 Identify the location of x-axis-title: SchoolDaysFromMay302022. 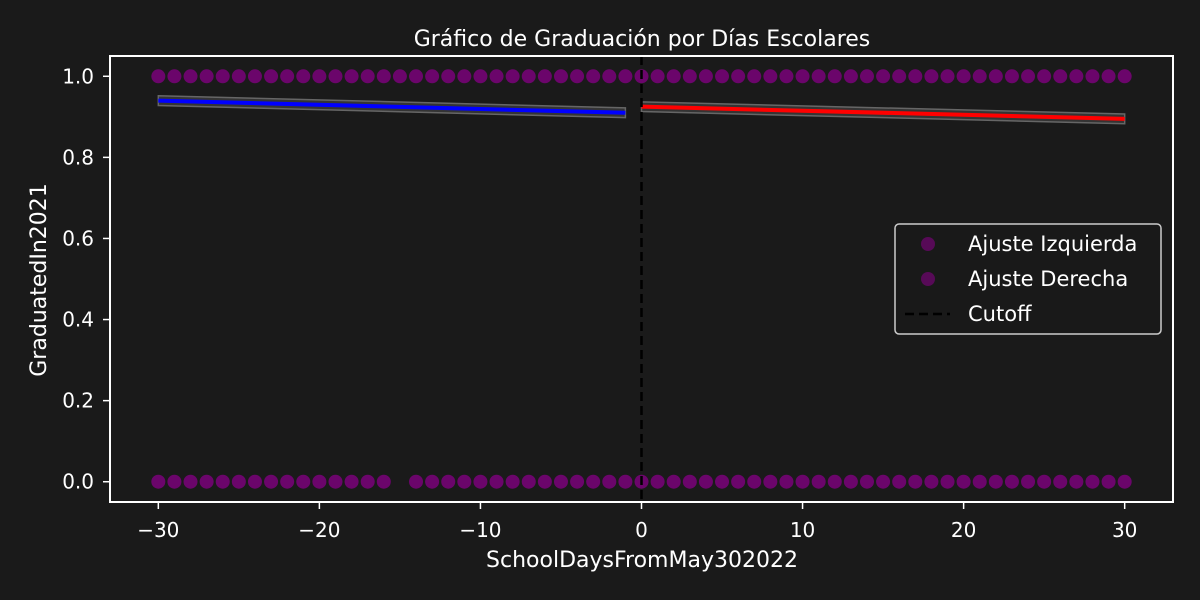
(642, 560).